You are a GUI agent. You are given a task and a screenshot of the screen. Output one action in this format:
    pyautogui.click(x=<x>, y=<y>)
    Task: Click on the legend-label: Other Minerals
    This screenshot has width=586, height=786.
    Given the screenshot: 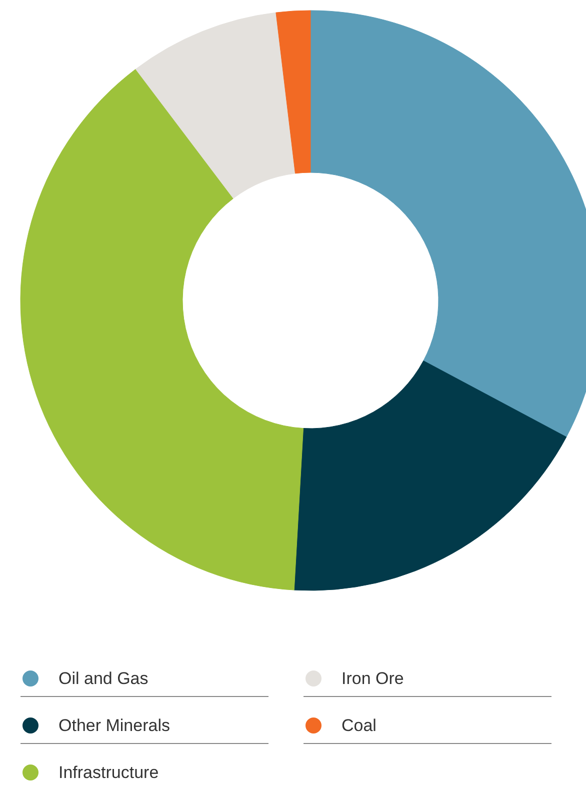 What is the action you would take?
    pyautogui.click(x=114, y=725)
    